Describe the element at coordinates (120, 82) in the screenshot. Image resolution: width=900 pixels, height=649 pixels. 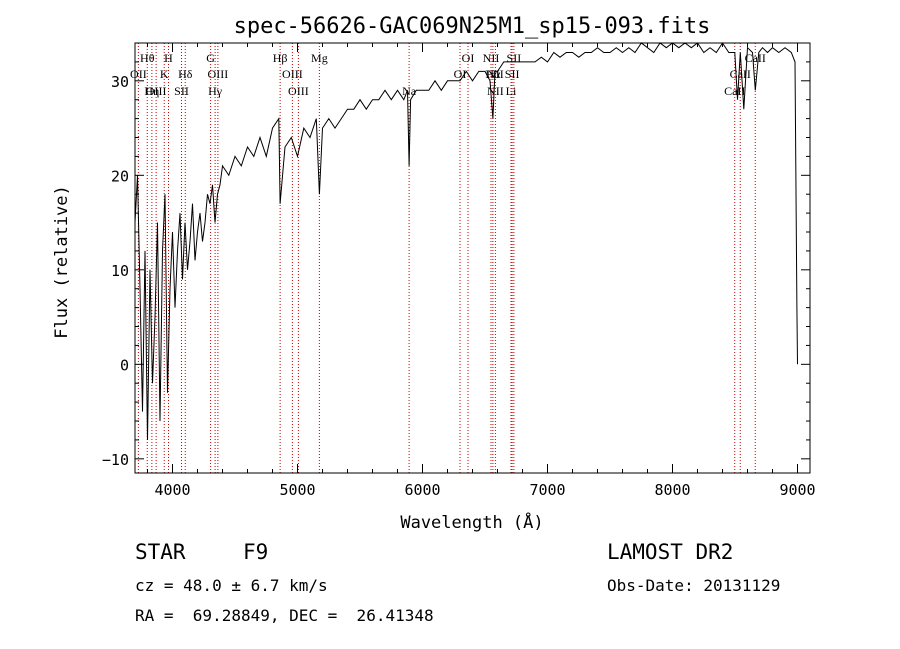
I see `y-tick-label: 30` at that location.